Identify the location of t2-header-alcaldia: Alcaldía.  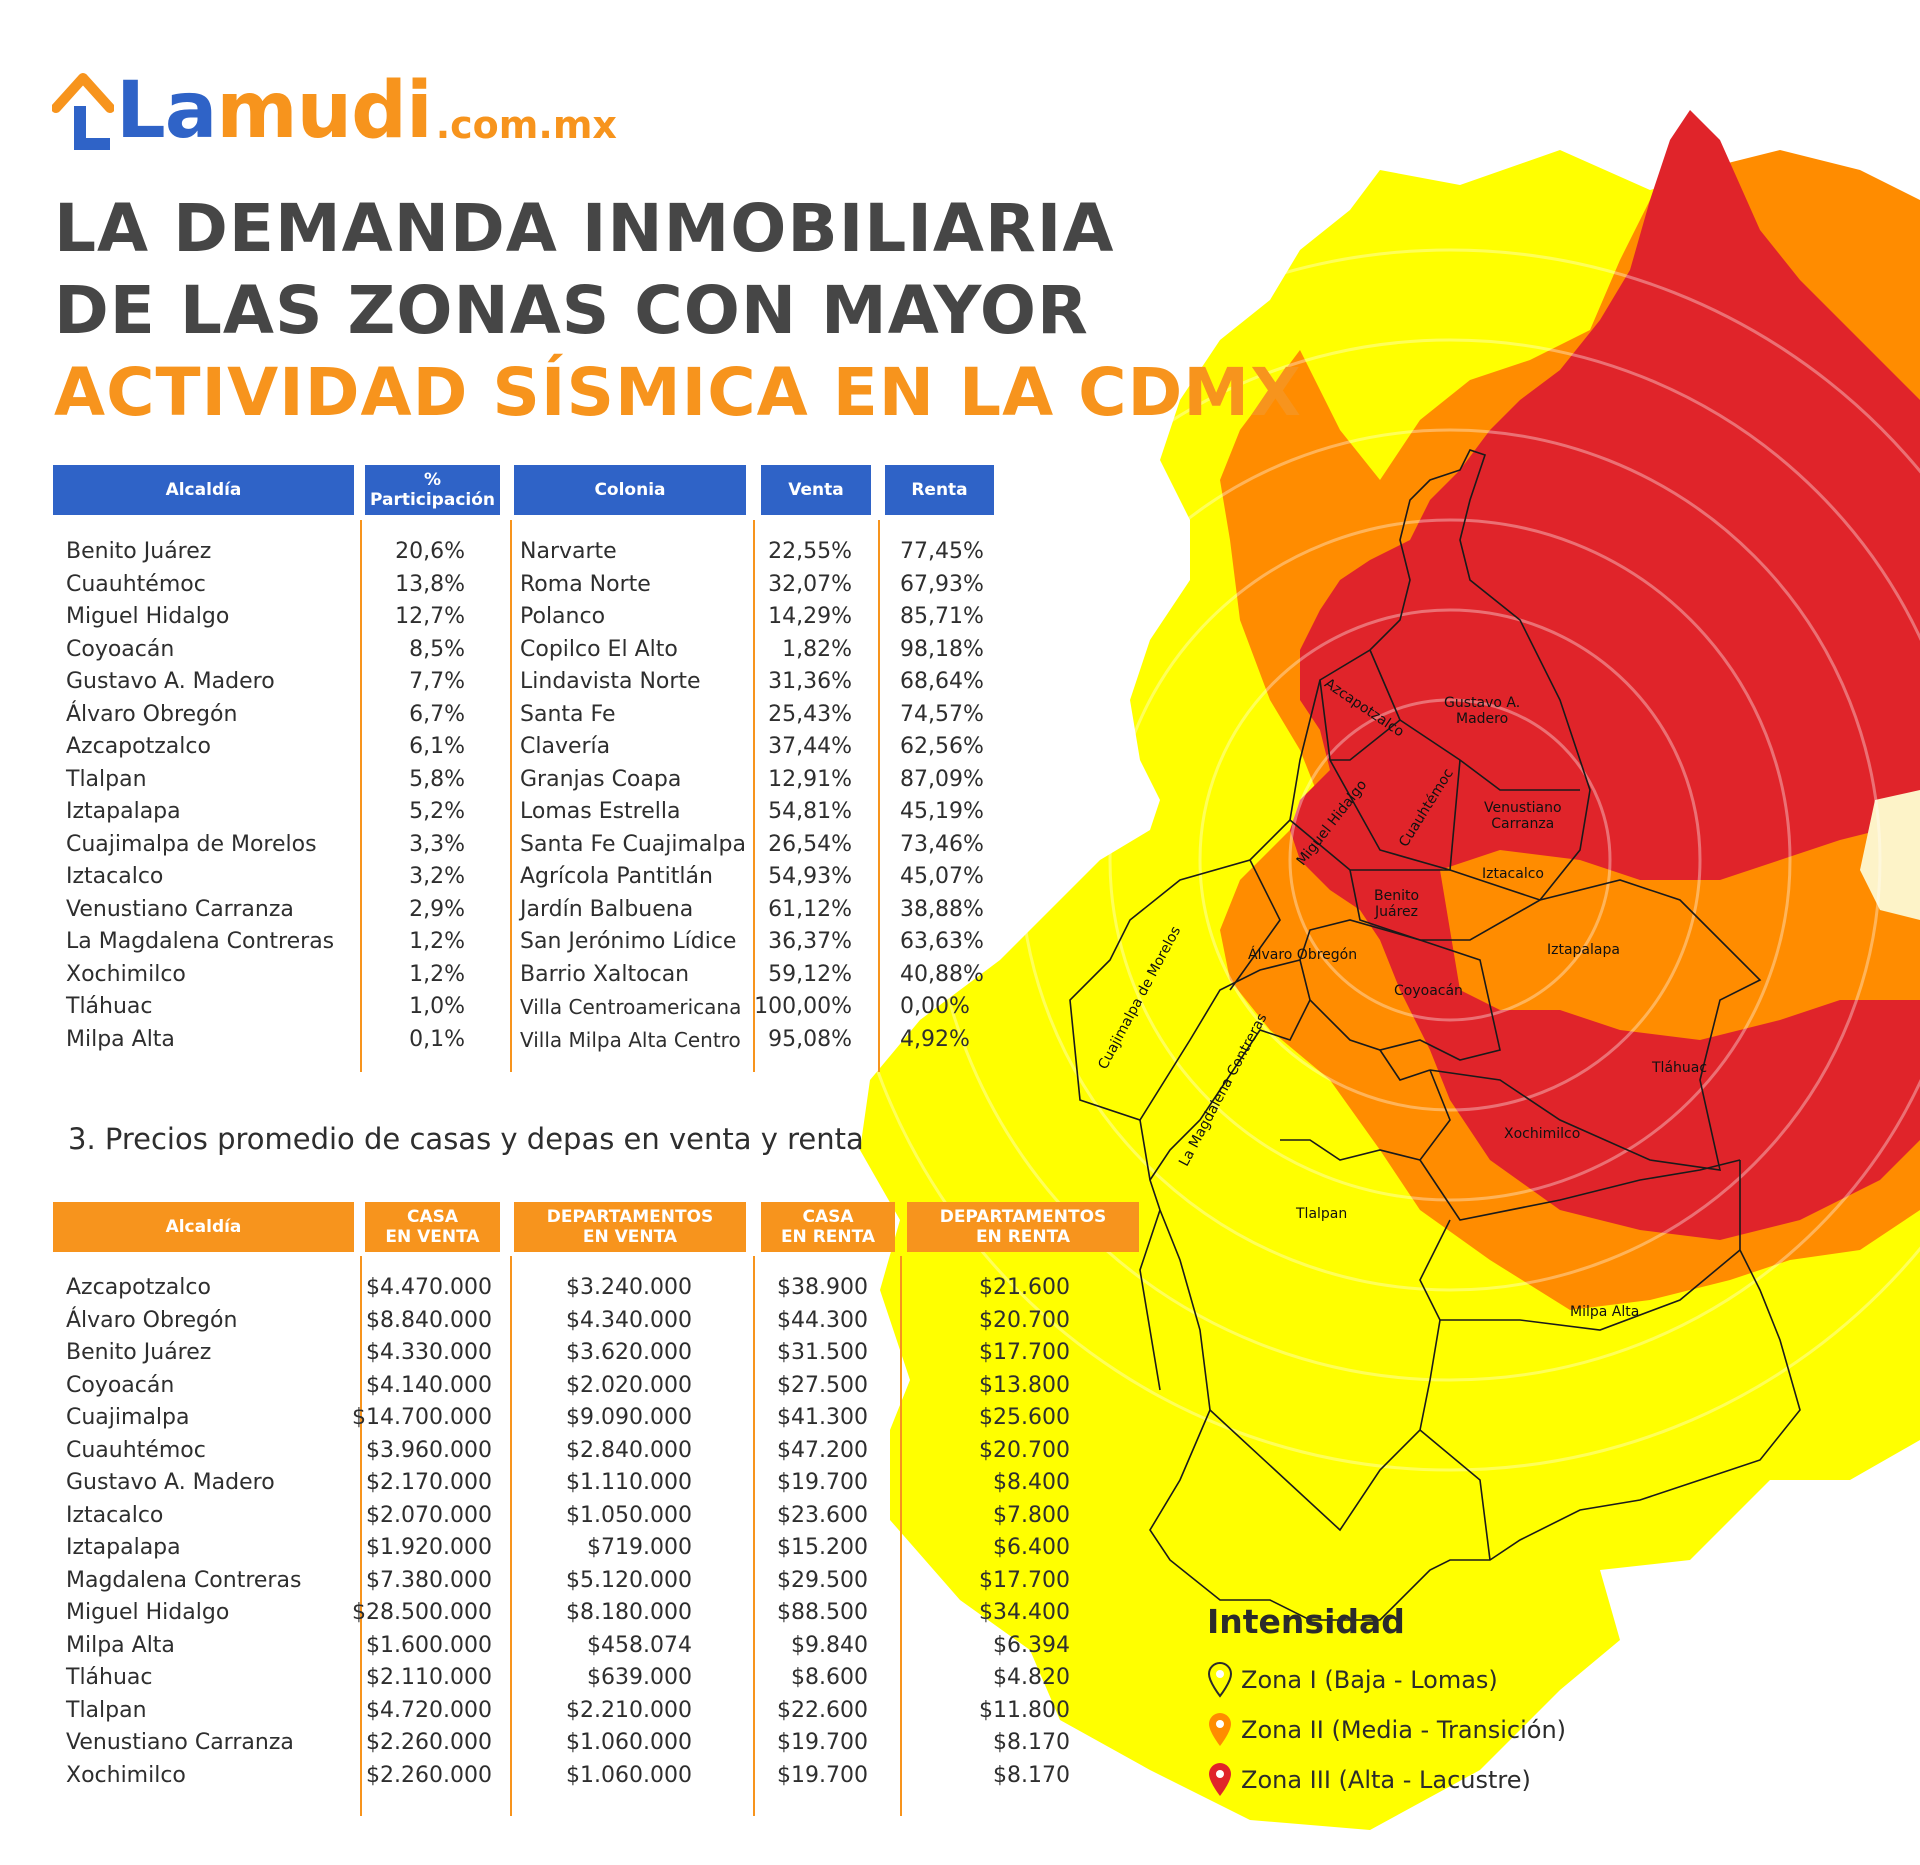
(203, 1227).